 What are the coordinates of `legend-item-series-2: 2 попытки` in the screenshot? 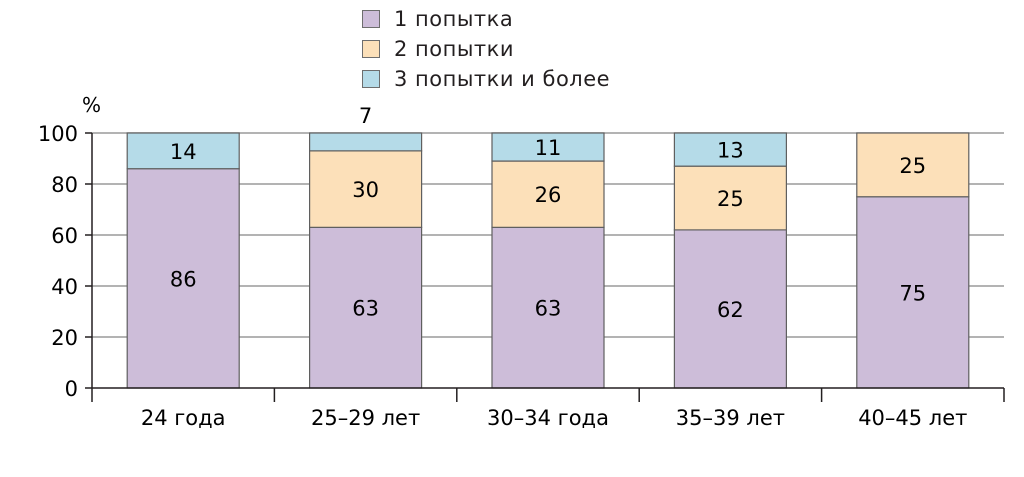 It's located at (486, 49).